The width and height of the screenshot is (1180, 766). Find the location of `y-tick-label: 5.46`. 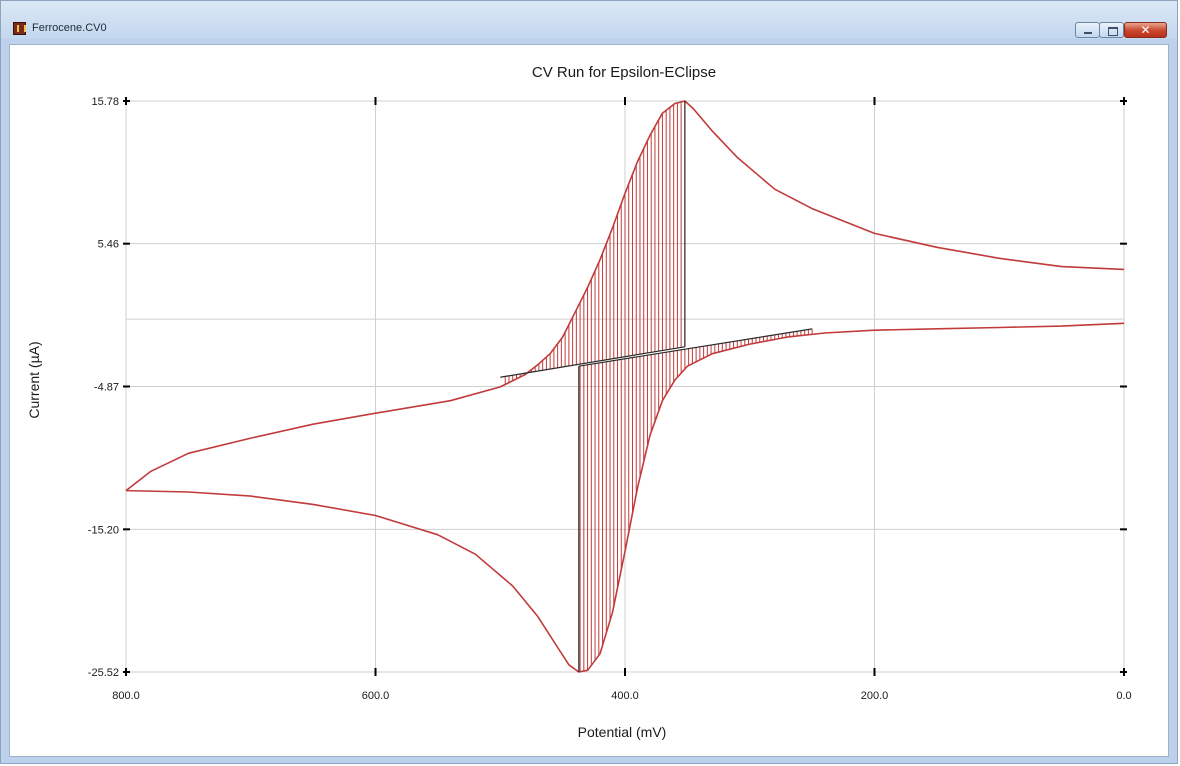

y-tick-label: 5.46 is located at coordinates (108, 245).